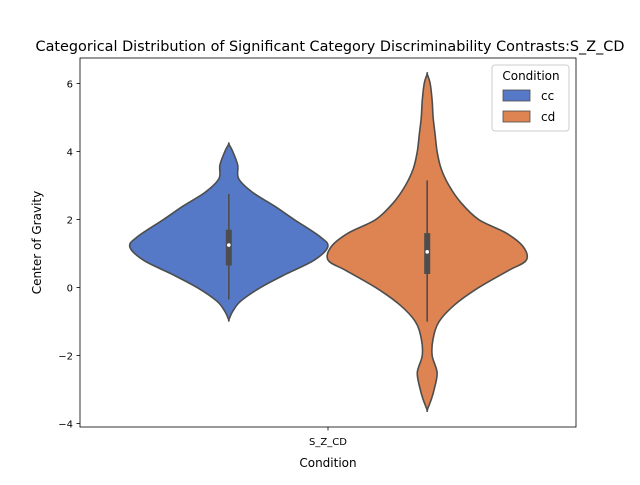 The image size is (640, 485). What do you see at coordinates (229, 245) in the screenshot?
I see `median-cc` at bounding box center [229, 245].